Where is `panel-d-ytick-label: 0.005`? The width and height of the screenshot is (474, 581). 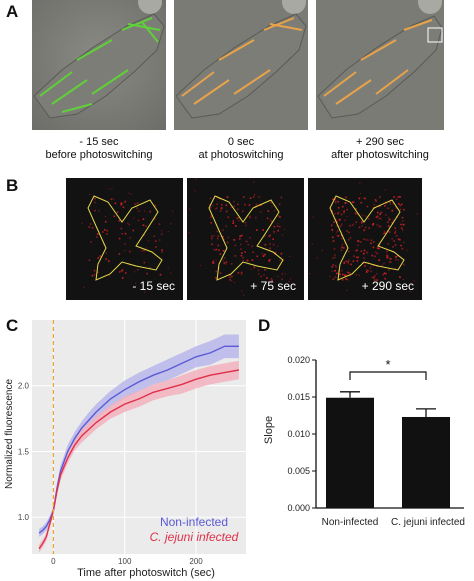 panel-d-ytick-label: 0.005 is located at coordinates (298, 471).